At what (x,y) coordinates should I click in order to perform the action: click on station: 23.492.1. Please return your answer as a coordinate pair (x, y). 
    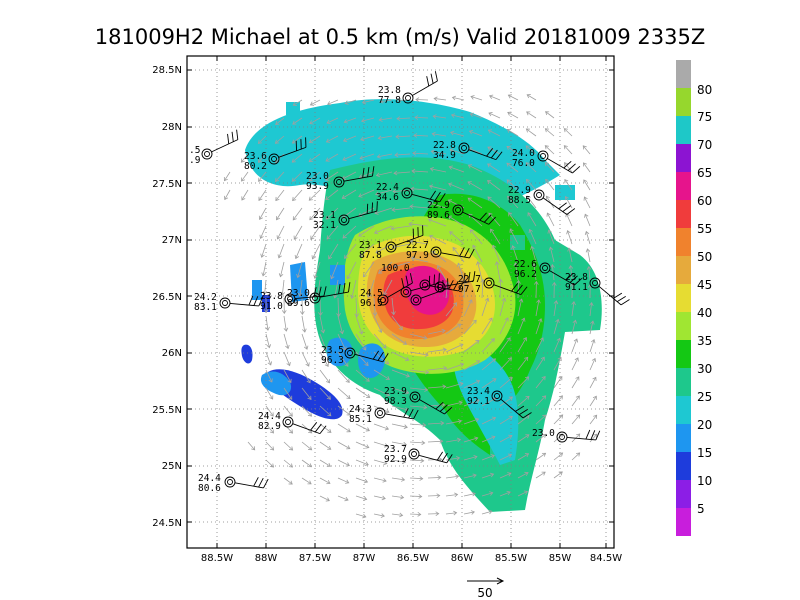
    Looking at the image, I should click on (478, 396).